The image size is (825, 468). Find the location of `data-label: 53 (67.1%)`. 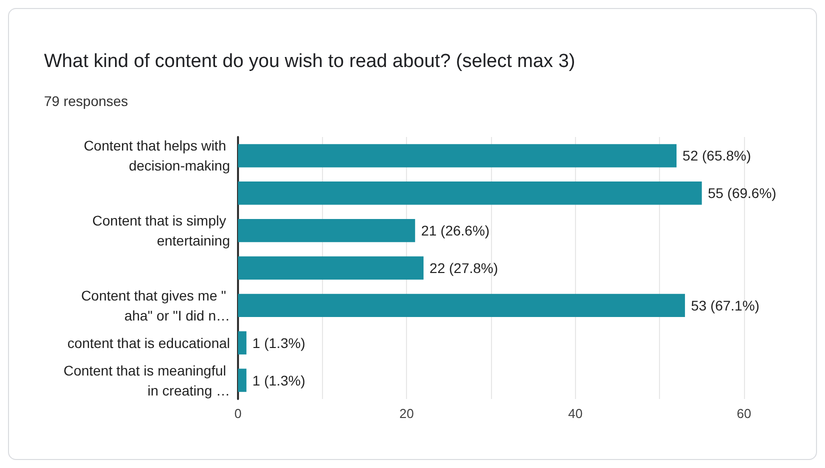

data-label: 53 (67.1%) is located at coordinates (725, 305).